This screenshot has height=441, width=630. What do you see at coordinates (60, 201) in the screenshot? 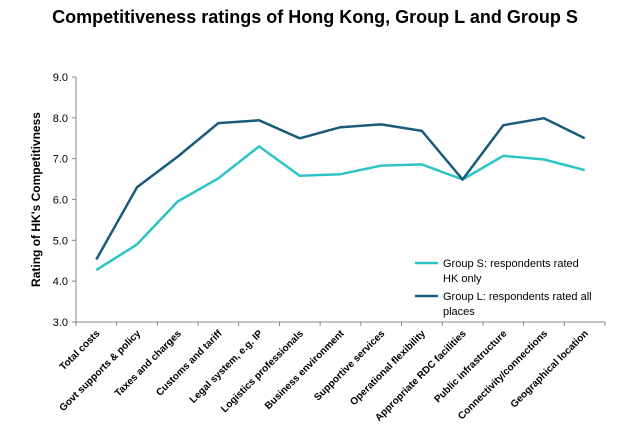
I see `y-tick-label: 6.0` at bounding box center [60, 201].